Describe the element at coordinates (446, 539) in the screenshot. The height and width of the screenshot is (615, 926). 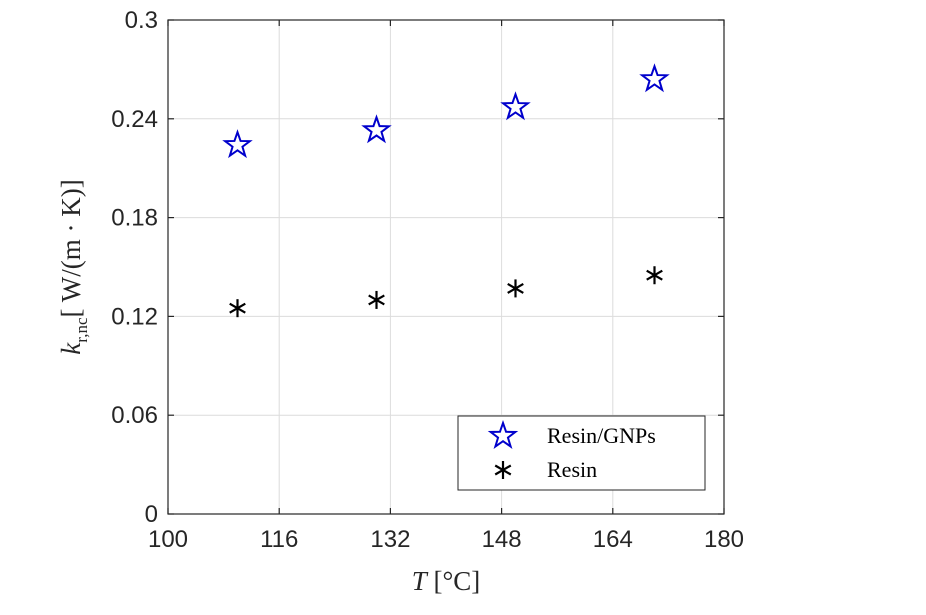
I see `x-tick-labels: 100 116 132 148 164 180` at that location.